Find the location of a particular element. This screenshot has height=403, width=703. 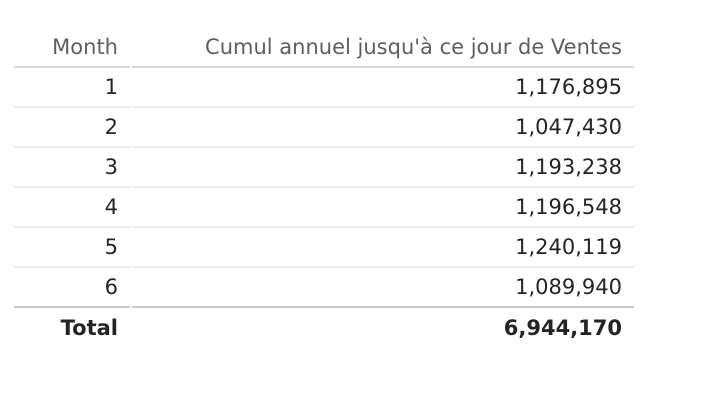

column-header: Cumul annuel jusqu'à ce jour de Ventes is located at coordinates (383, 48).